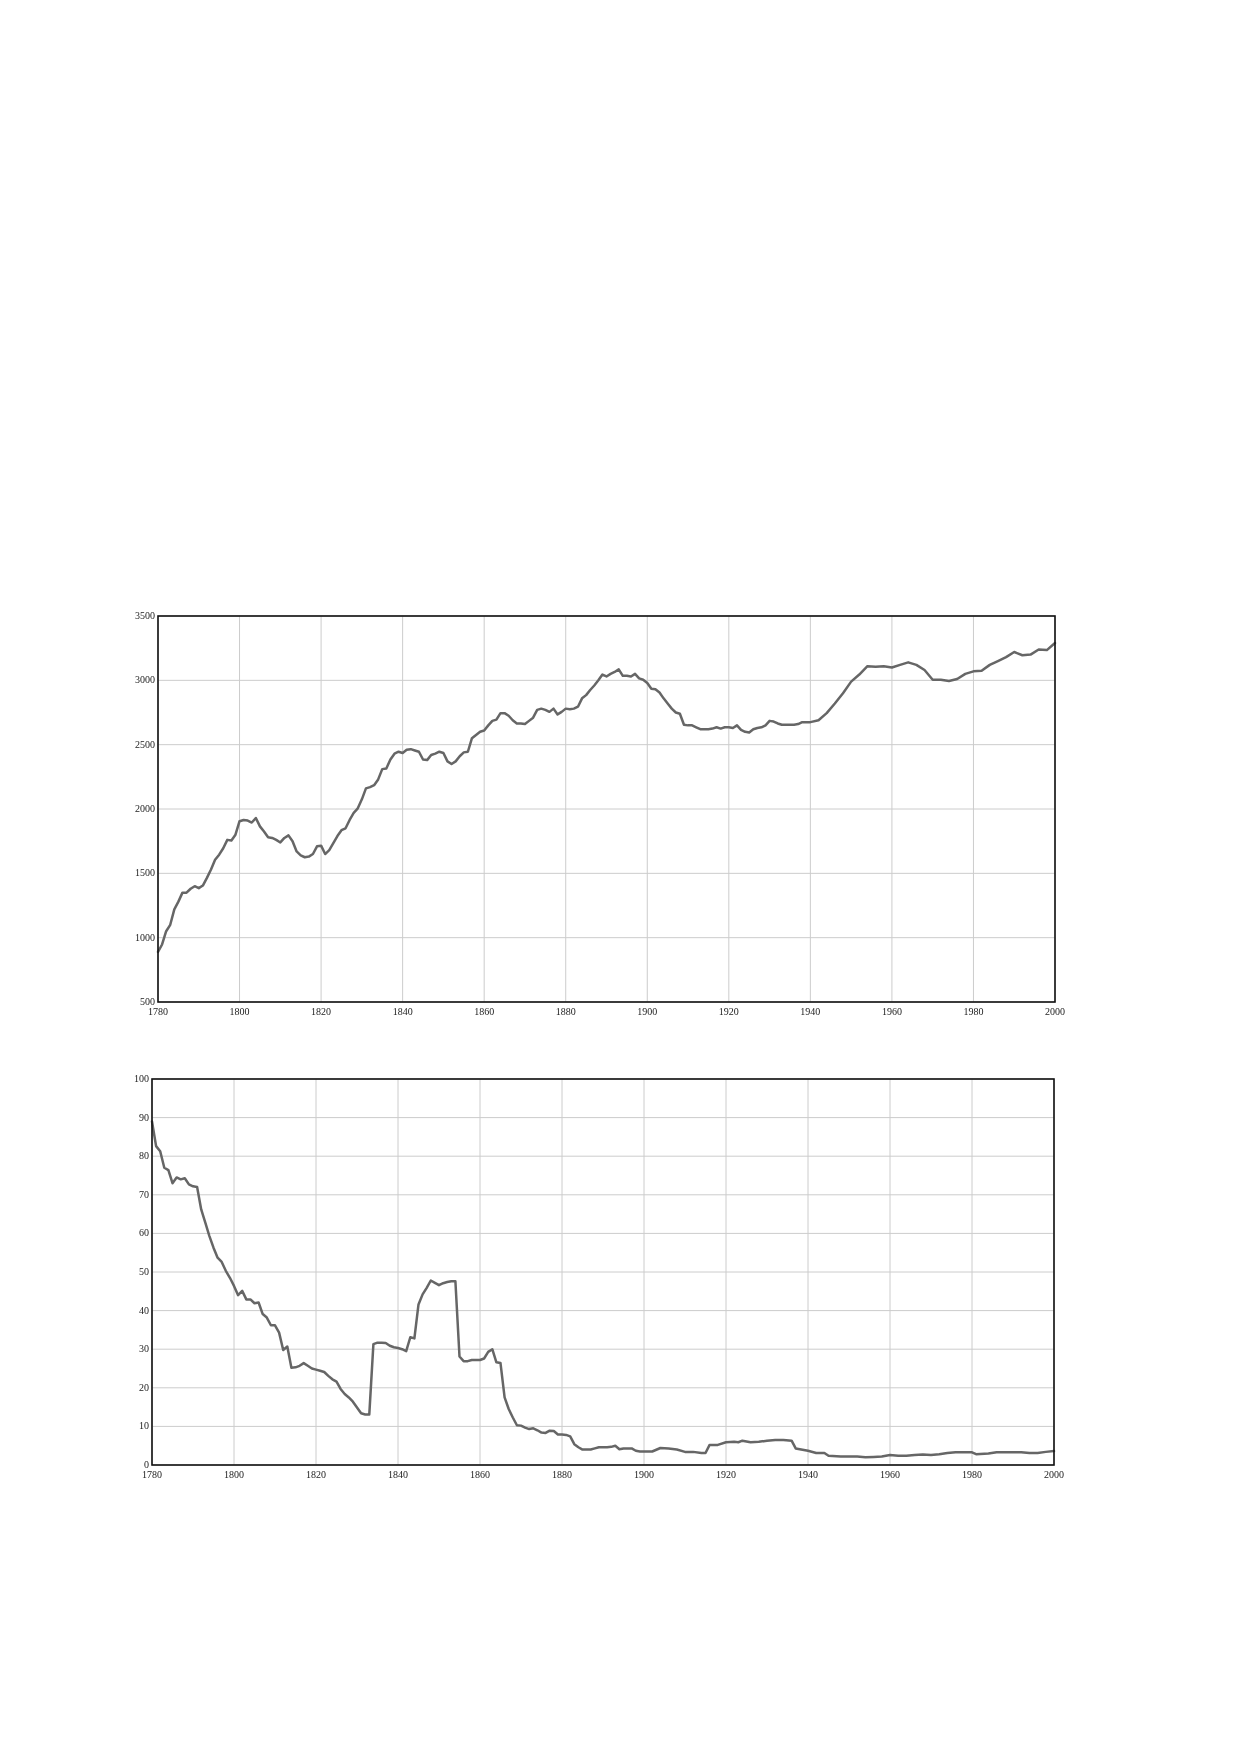  I want to click on y-tick-label: 90, so click(144, 1117).